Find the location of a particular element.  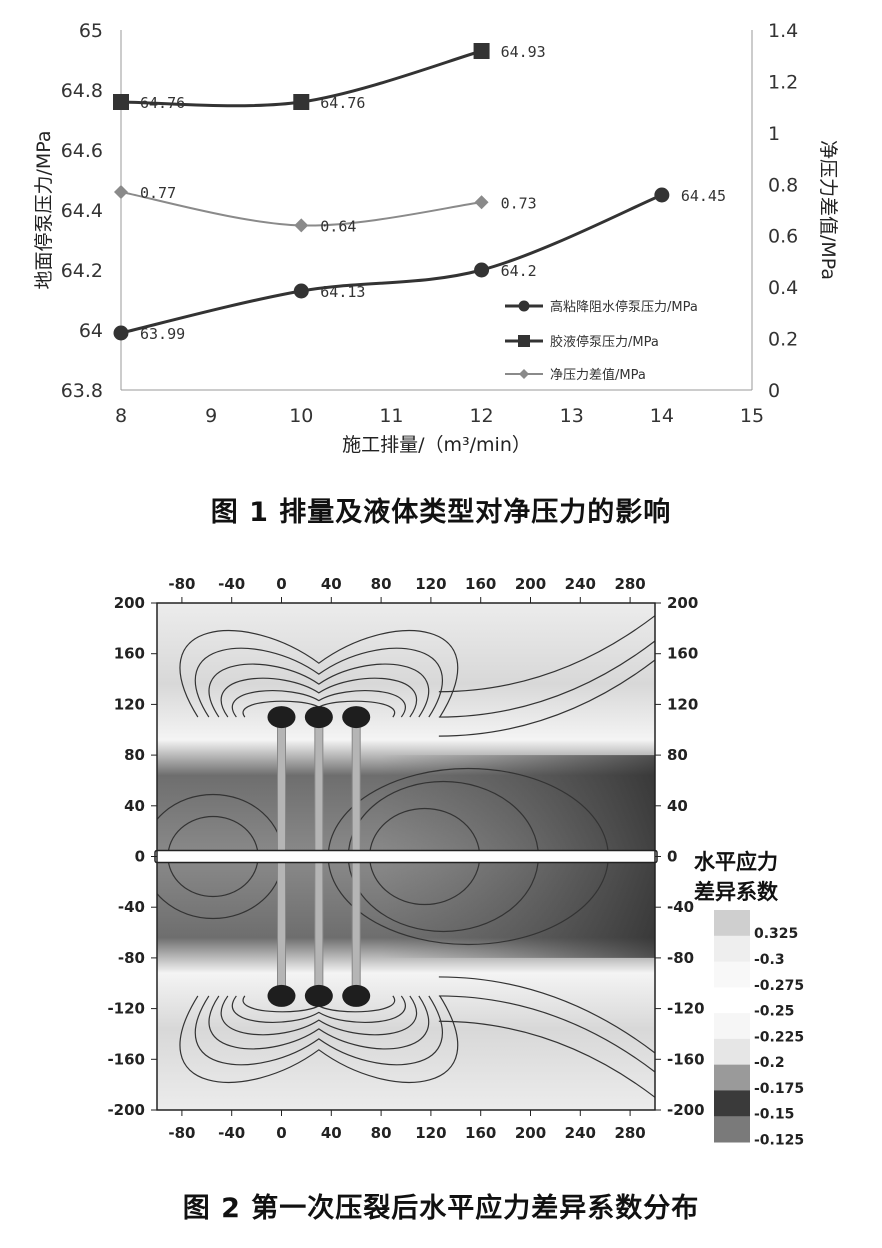

legend-value: -0.275 is located at coordinates (779, 986).